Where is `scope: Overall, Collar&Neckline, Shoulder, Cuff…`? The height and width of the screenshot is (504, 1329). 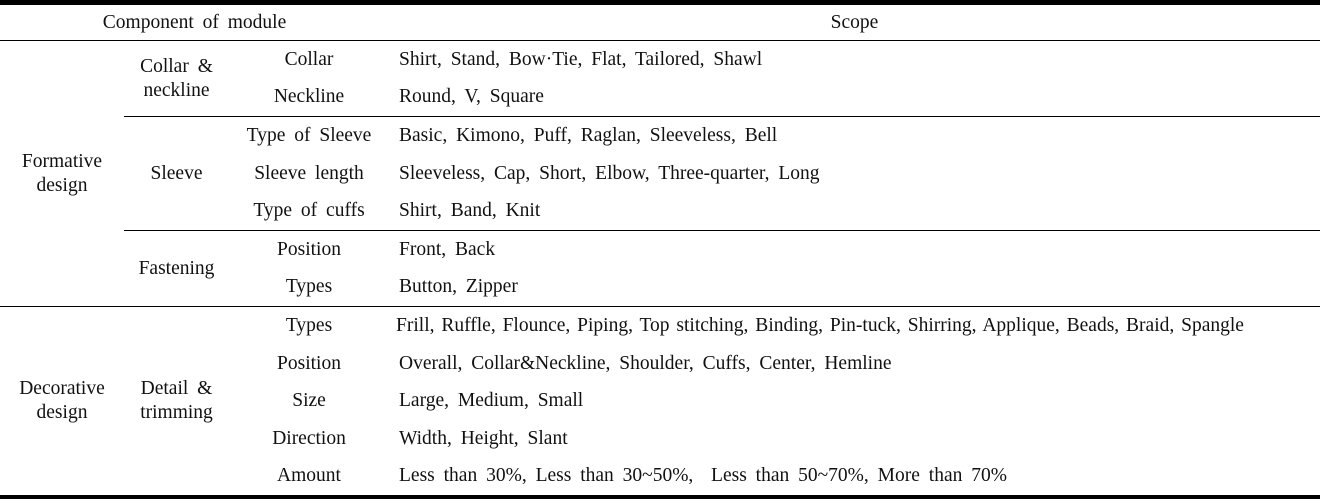
scope: Overall, Collar&Neckline, Shoulder, Cuff… is located at coordinates (645, 363).